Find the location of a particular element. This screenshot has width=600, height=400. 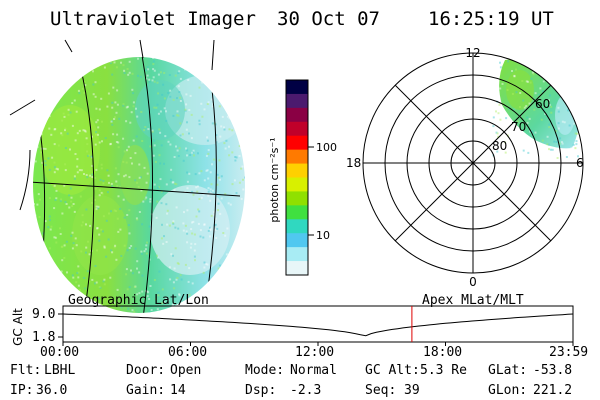

mlt-label-0: 0 is located at coordinates (473, 282).